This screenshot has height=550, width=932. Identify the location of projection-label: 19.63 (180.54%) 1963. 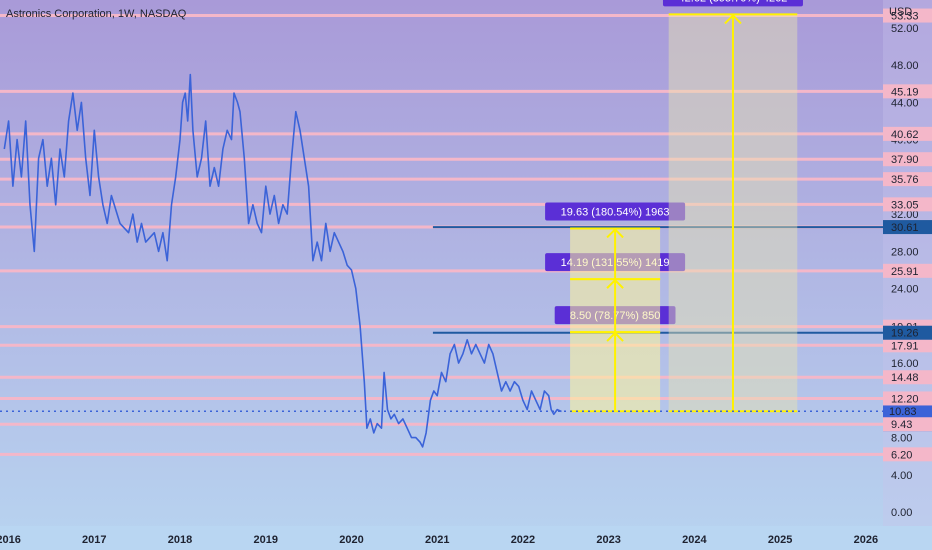
(615, 212).